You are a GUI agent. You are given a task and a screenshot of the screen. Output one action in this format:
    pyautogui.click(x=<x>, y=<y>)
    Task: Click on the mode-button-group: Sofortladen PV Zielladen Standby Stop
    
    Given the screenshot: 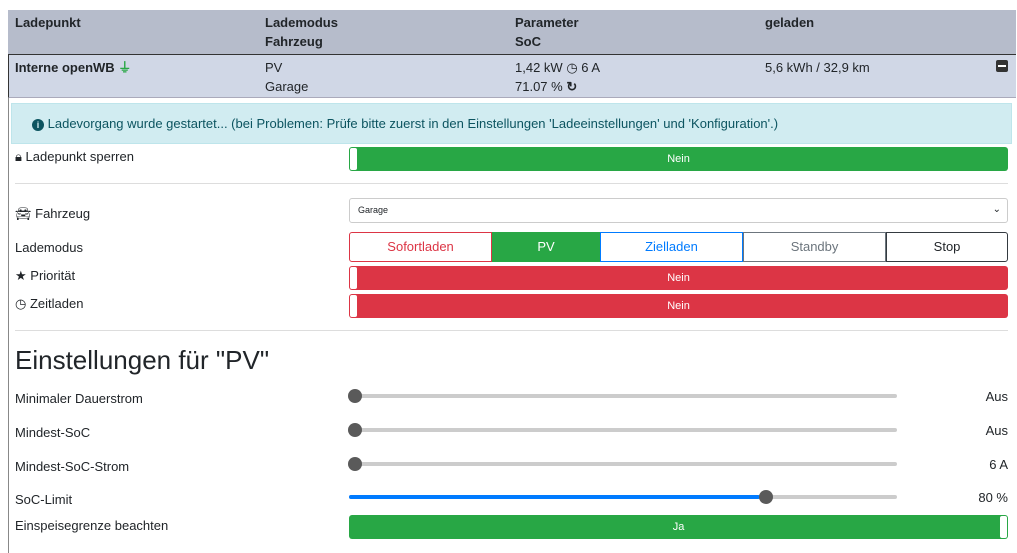 What is the action you would take?
    pyautogui.click(x=679, y=247)
    